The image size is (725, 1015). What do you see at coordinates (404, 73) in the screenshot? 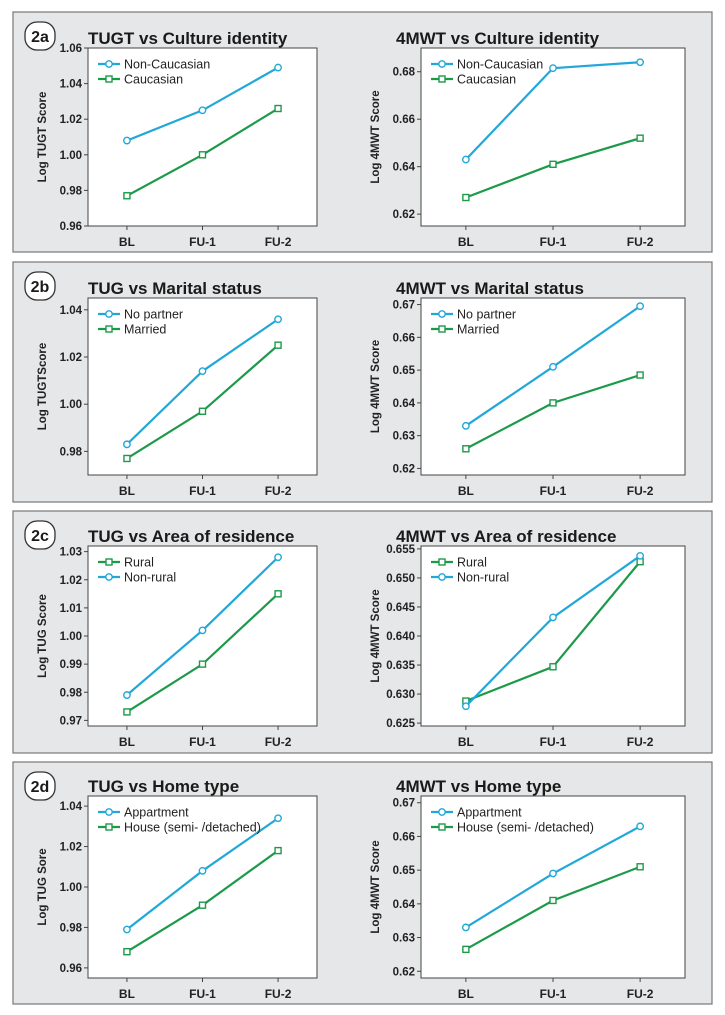
I see `y-tick-label: 0.68` at bounding box center [404, 73].